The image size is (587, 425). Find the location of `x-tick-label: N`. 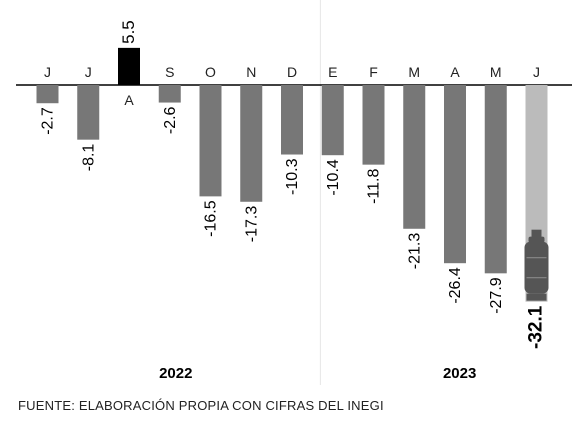

x-tick-label: N is located at coordinates (251, 72).